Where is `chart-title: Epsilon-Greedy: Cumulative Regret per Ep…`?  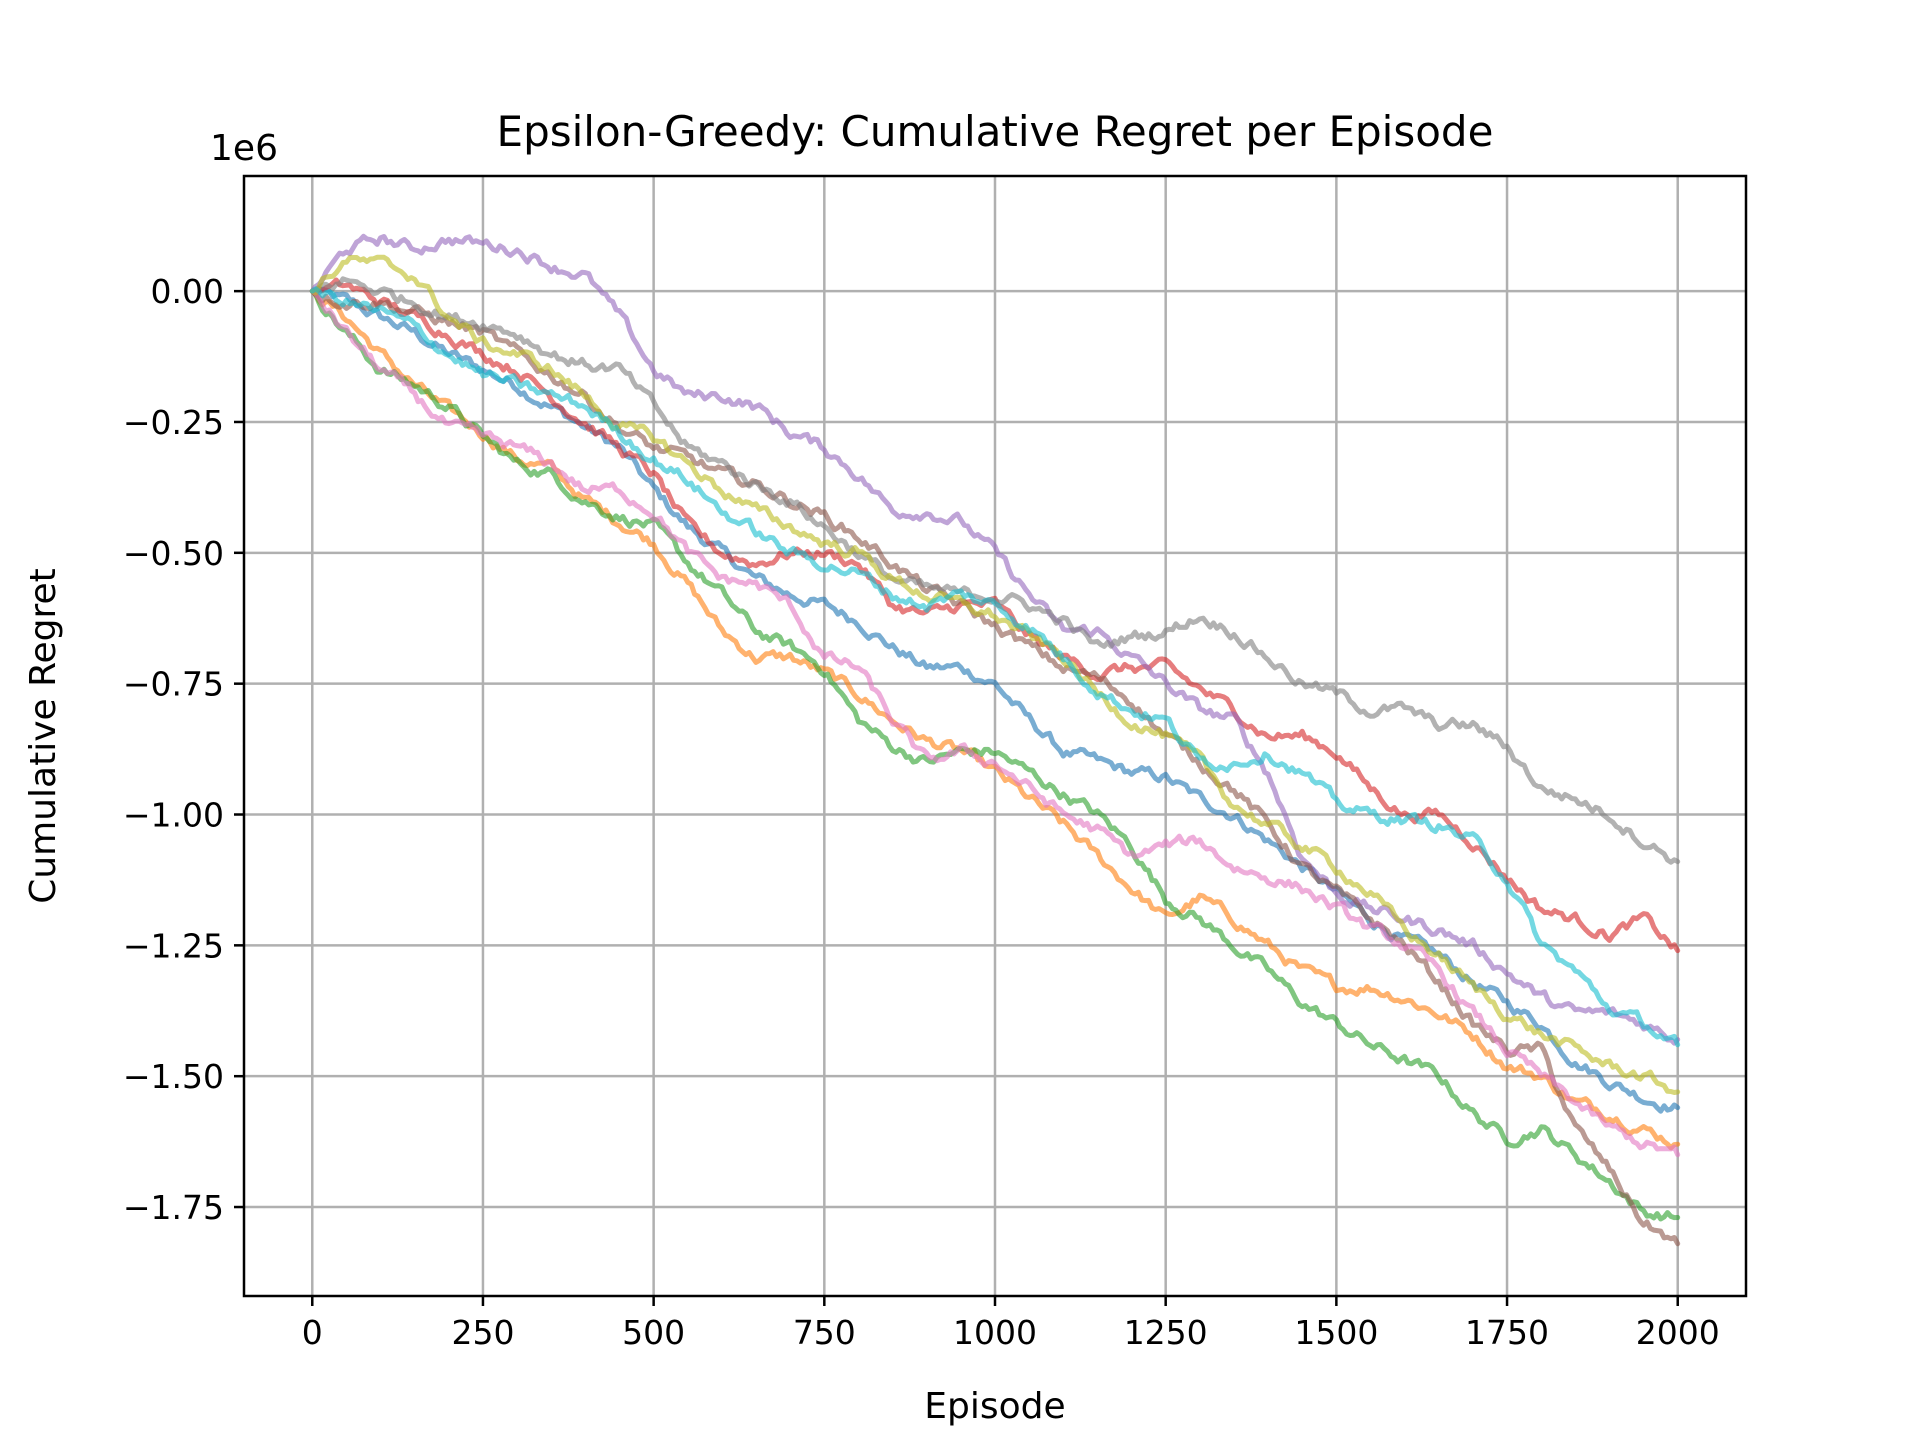
chart-title: Epsilon-Greedy: Cumulative Regret per Ep… is located at coordinates (995, 131).